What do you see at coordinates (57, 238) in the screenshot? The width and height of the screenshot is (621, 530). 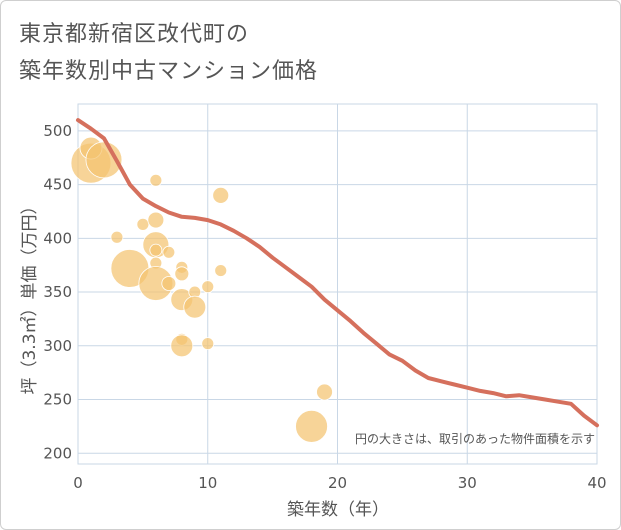 I see `y-tick-label-4: 400` at bounding box center [57, 238].